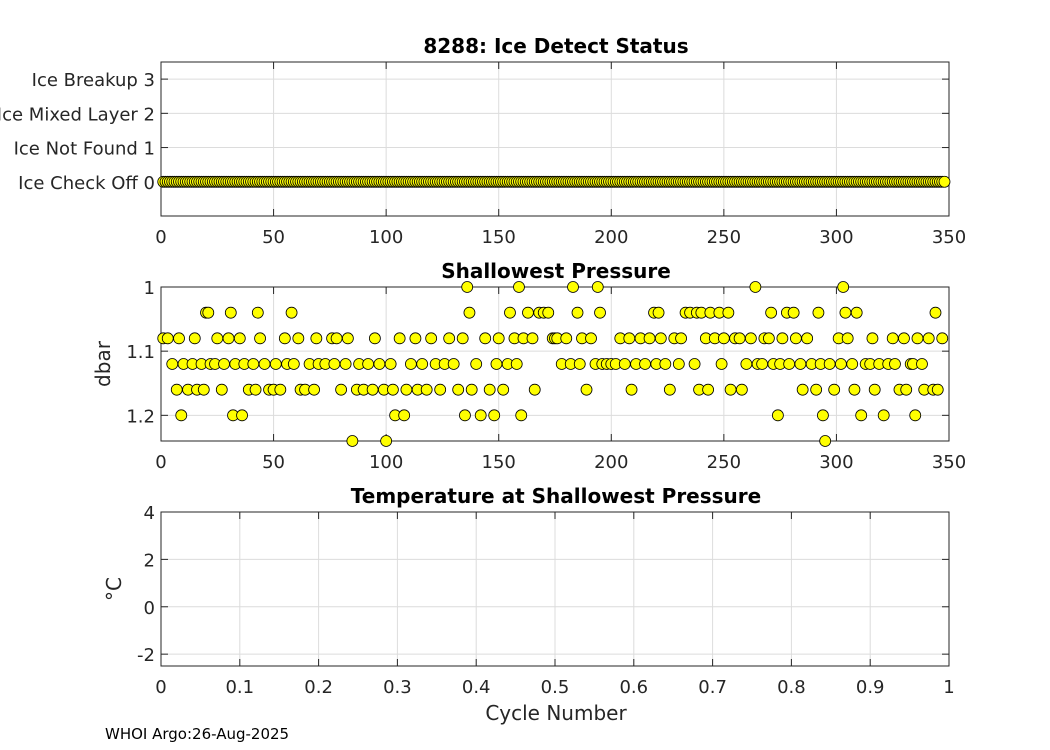  I want to click on x-tick-label: 0.9, so click(870, 687).